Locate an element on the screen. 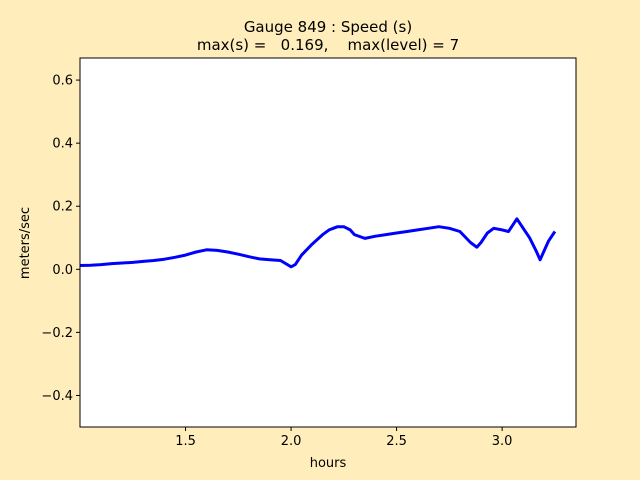  y-tick-label: 0.6 is located at coordinates (62, 81).